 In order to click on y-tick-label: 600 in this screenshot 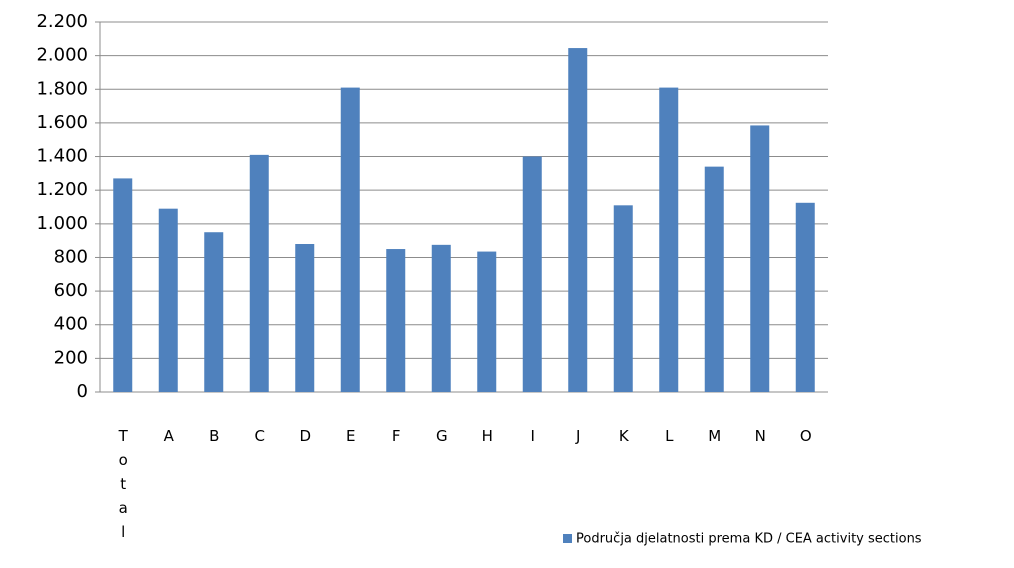, I will do `click(71, 290)`.